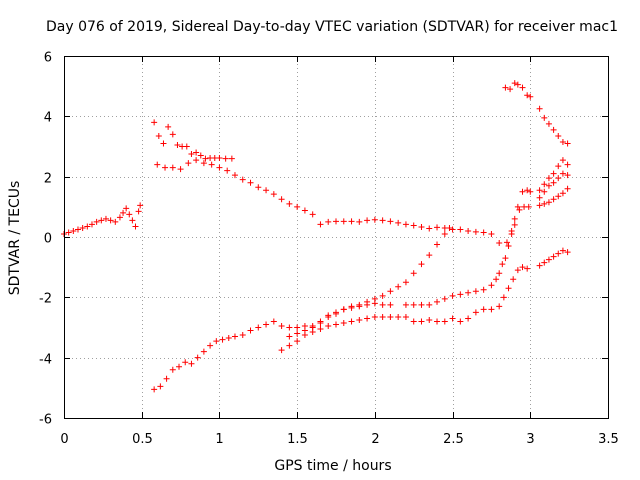 Image resolution: width=640 pixels, height=480 pixels. I want to click on x-tick-label: 3, so click(530, 439).